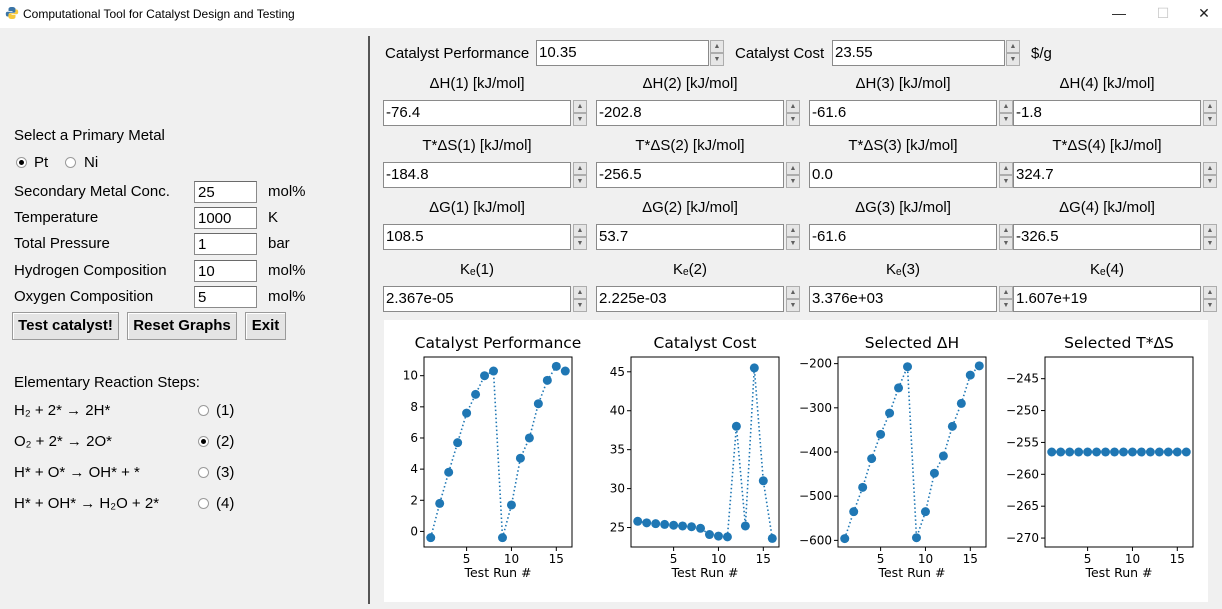 The height and width of the screenshot is (609, 1222). I want to click on tds-2-spinbox: -256.5 ▲ ▼, so click(698, 175).